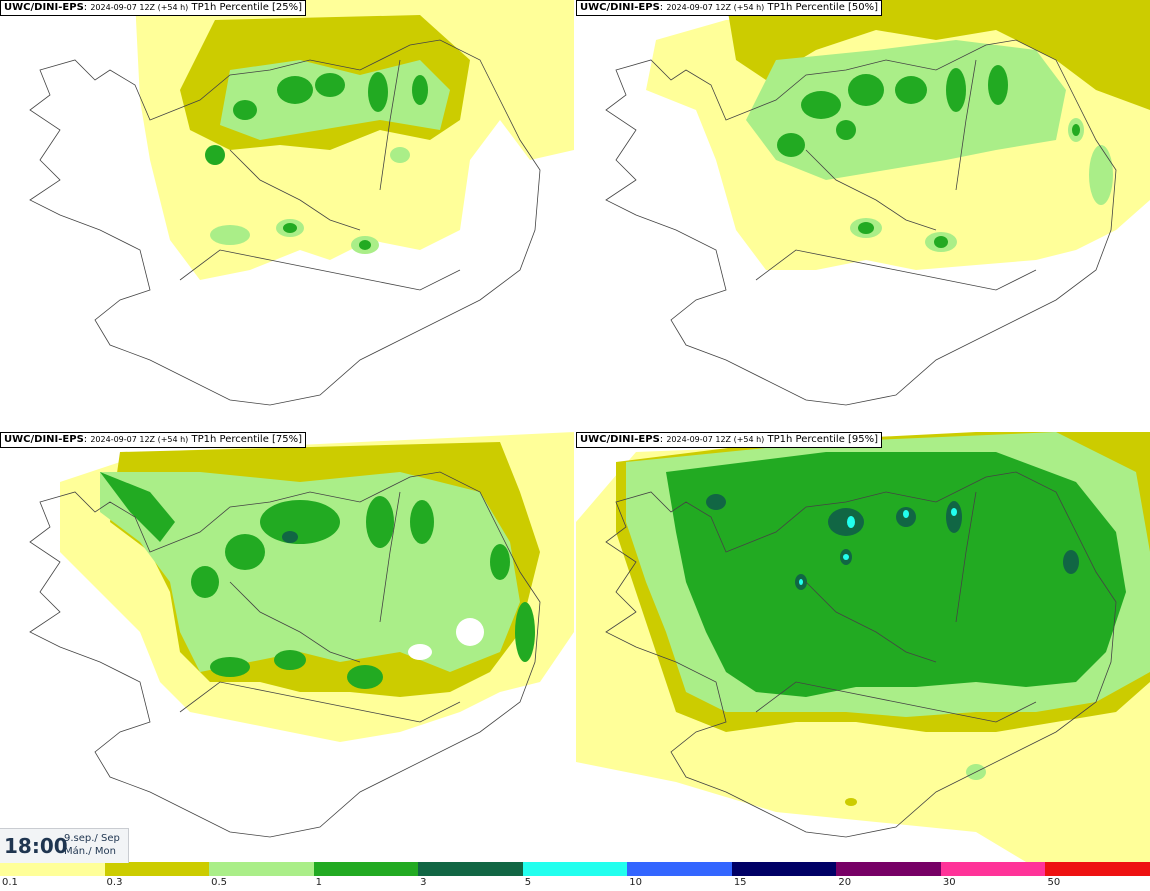 This screenshot has height=891, width=1150. Describe the element at coordinates (823, 7) in the screenshot. I see `field-label: TP1h Percentile [50%]` at that location.